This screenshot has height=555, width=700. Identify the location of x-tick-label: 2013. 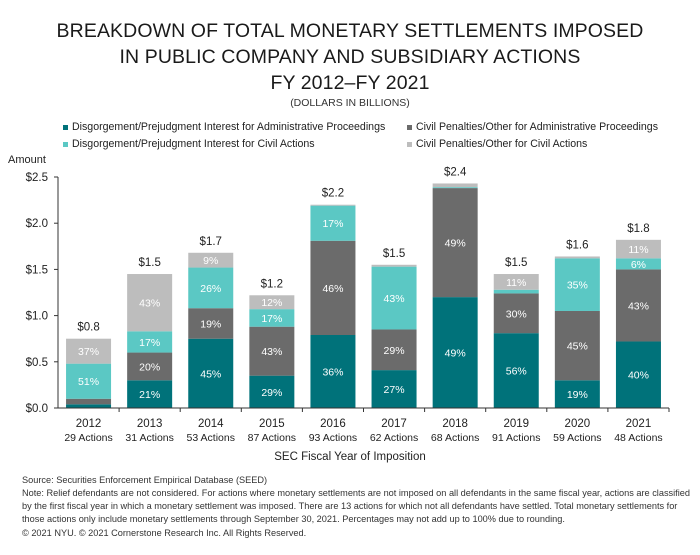
(150, 424).